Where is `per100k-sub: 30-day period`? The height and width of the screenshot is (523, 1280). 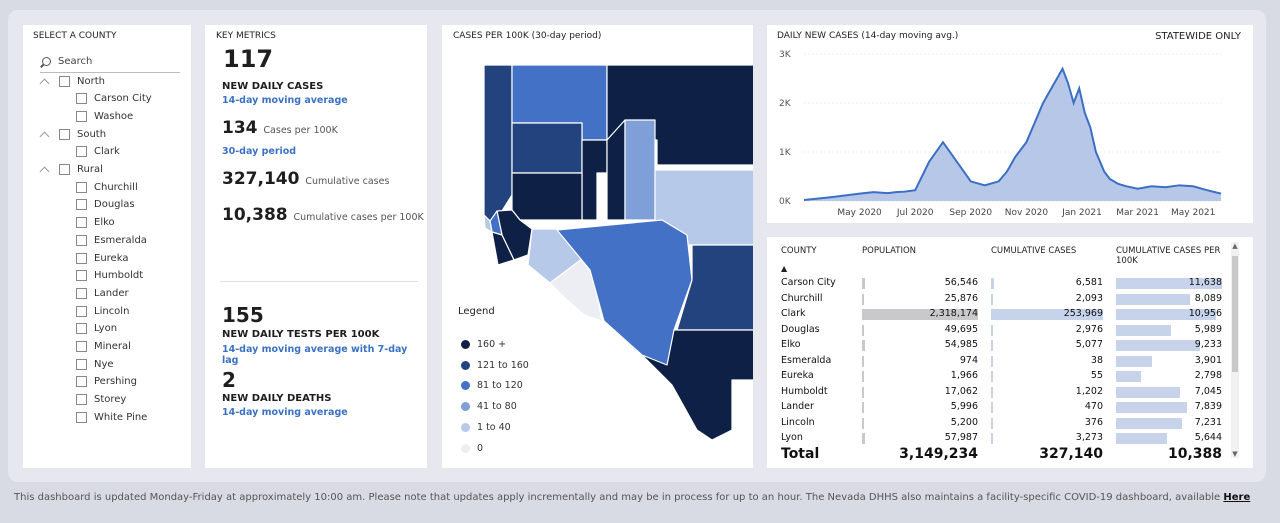
per100k-sub: 30-day period is located at coordinates (259, 151).